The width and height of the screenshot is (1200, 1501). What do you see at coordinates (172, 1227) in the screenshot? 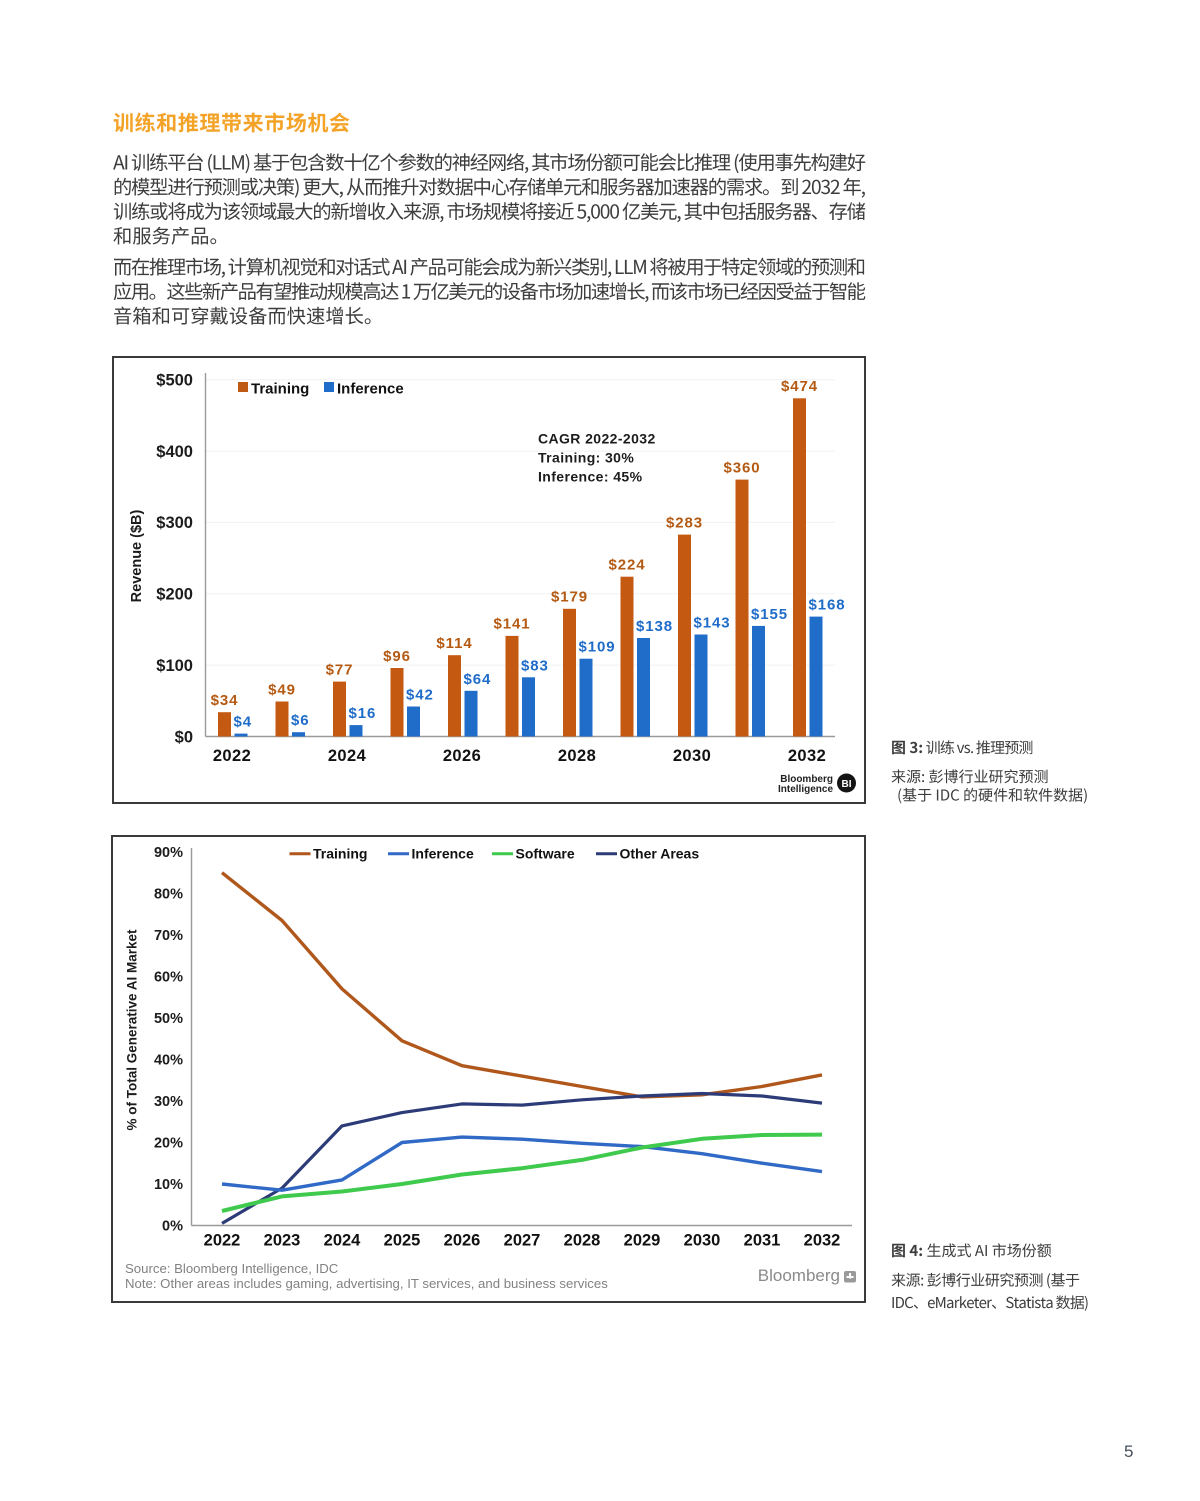
I see `svg-text: 0%` at bounding box center [172, 1227].